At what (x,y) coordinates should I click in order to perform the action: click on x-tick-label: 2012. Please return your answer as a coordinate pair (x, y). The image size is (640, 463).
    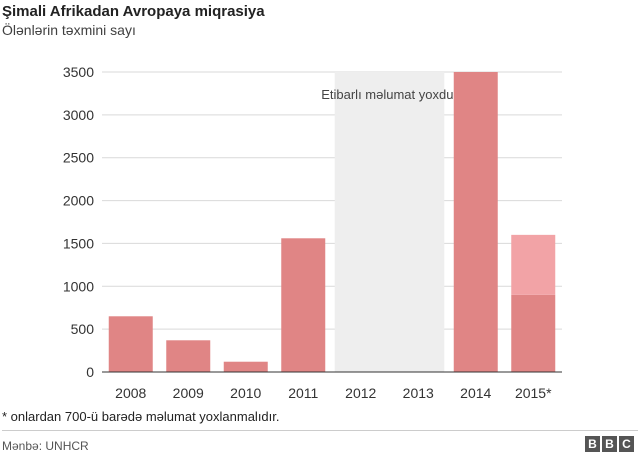
    Looking at the image, I should click on (360, 393).